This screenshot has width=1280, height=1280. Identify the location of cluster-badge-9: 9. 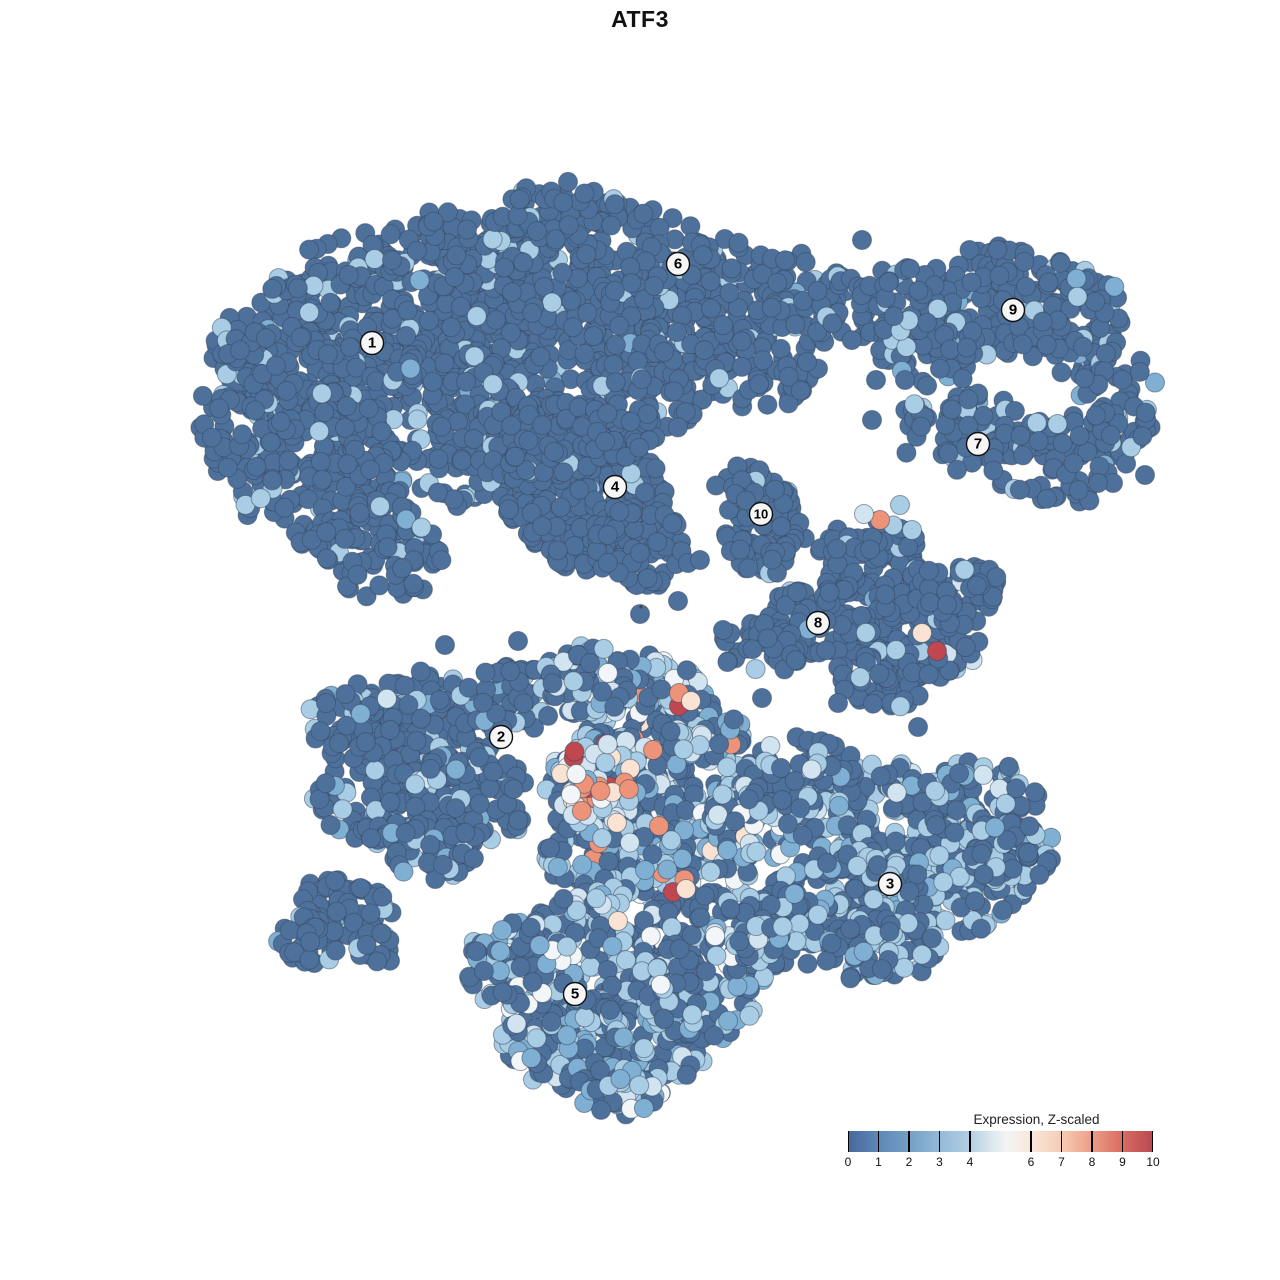
(1013, 310).